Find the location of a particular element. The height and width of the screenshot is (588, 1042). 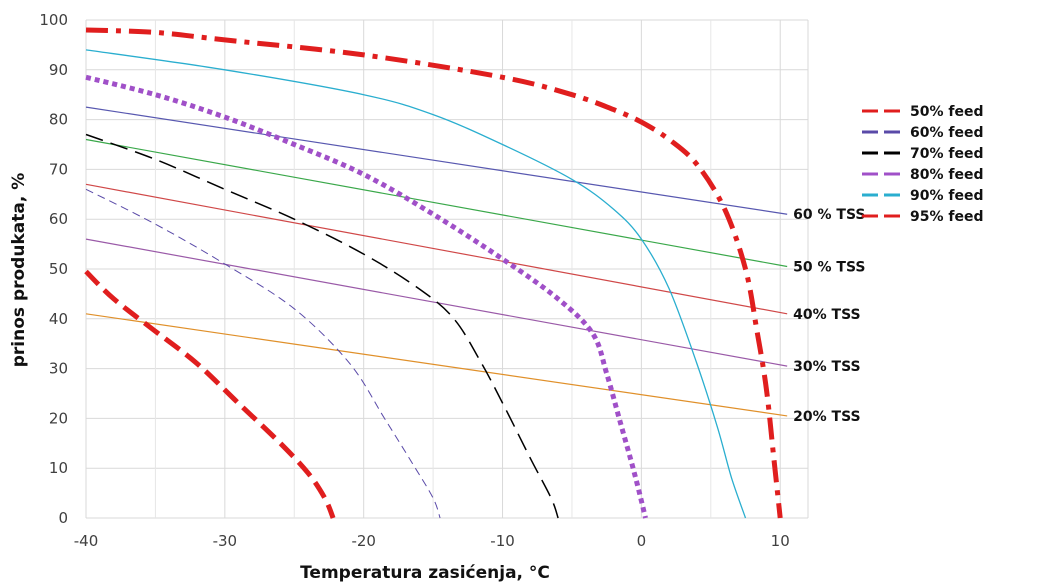

y-tick-label: 100 is located at coordinates (53, 20).